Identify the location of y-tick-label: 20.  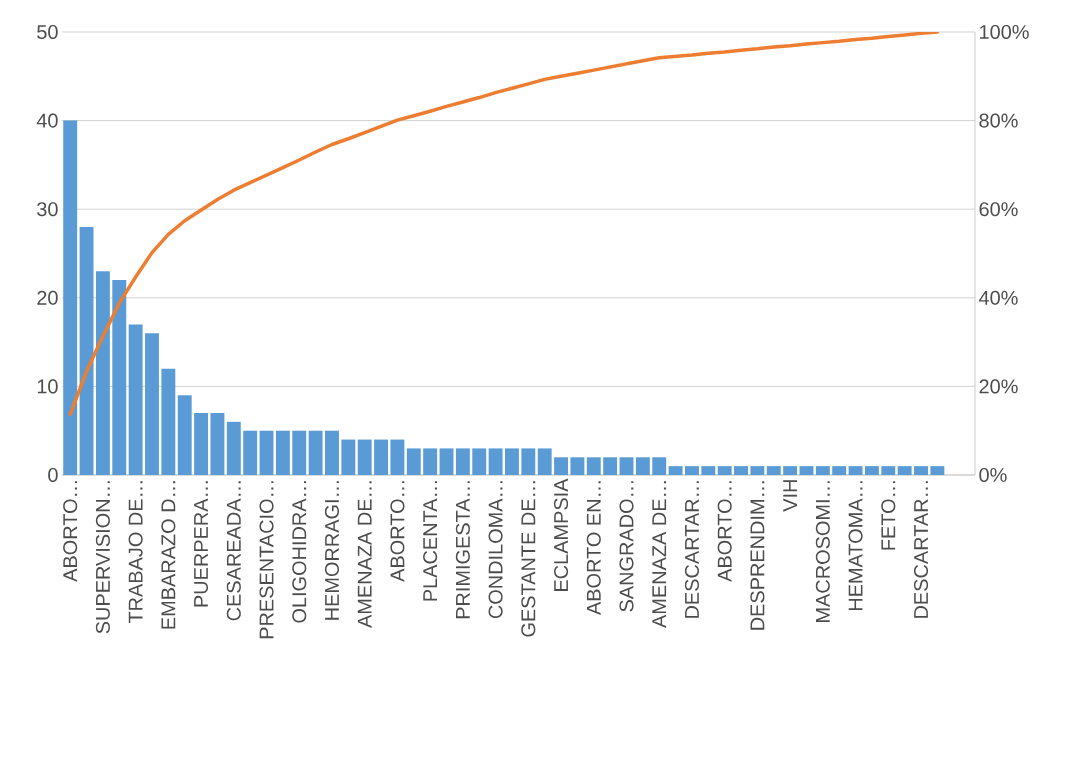
(47, 297).